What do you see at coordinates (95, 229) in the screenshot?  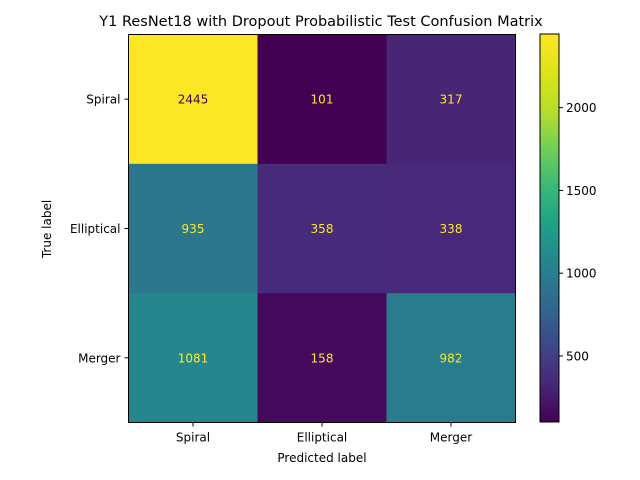 I see `y-tick-label: Elliptical` at bounding box center [95, 229].